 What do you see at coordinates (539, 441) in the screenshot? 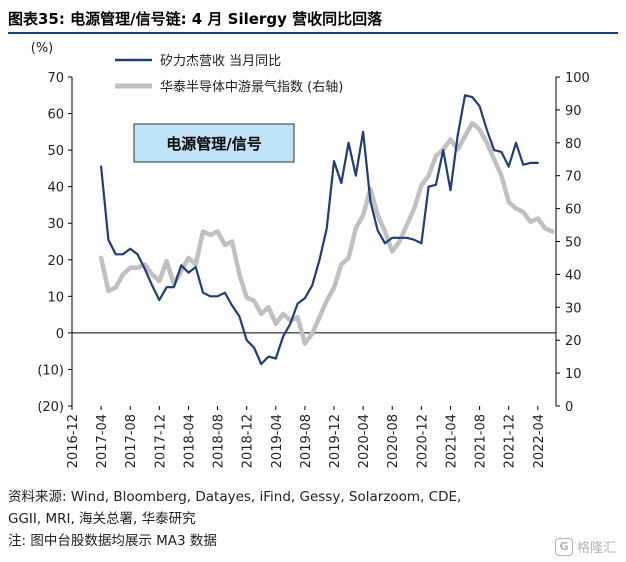
I see `x-tick-label: 2022-04` at bounding box center [539, 441].